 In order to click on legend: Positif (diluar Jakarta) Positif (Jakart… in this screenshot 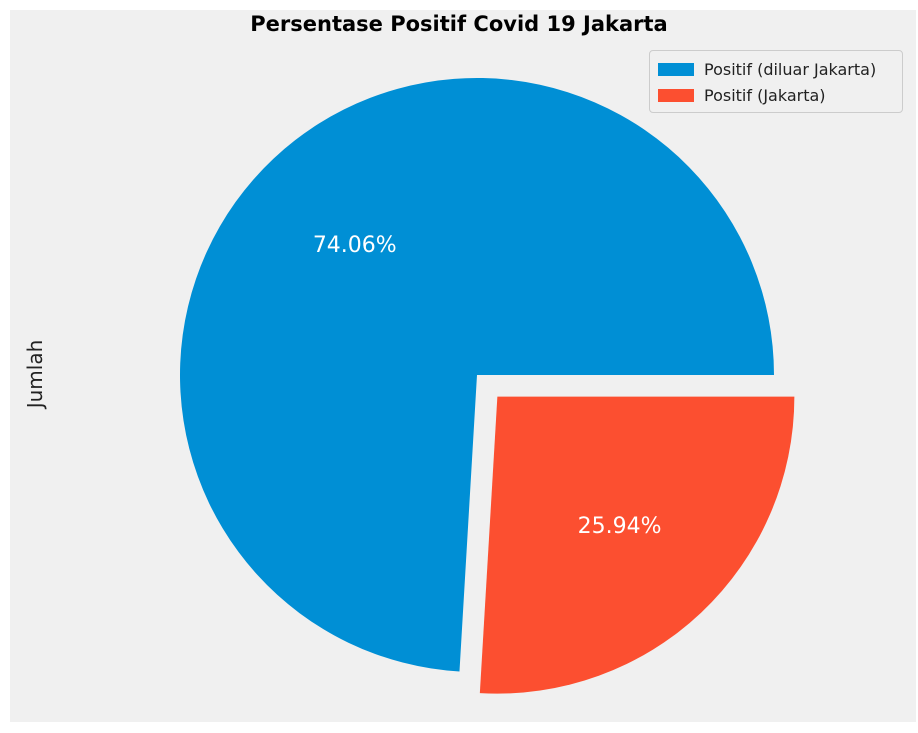, I will do `click(776, 81)`.